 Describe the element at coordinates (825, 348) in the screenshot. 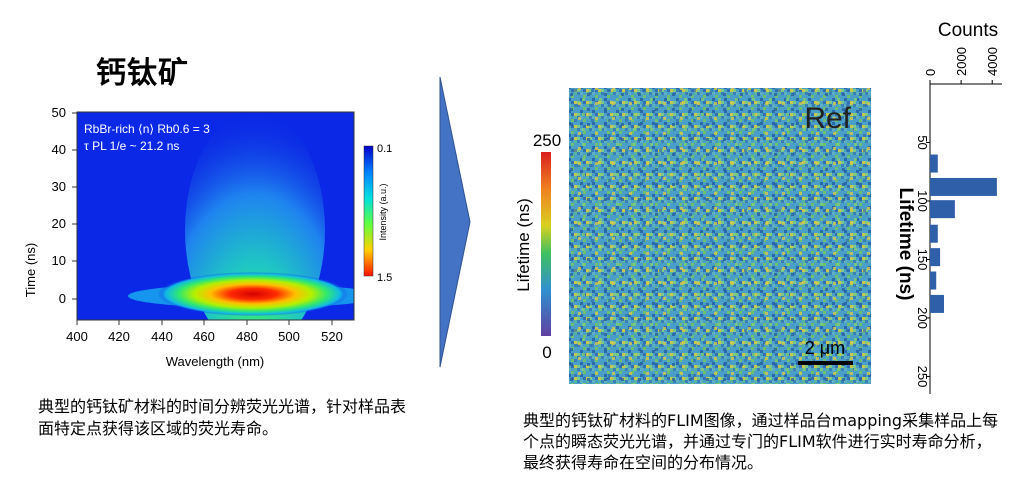

I see `scale-bar-label: 2 μm` at that location.